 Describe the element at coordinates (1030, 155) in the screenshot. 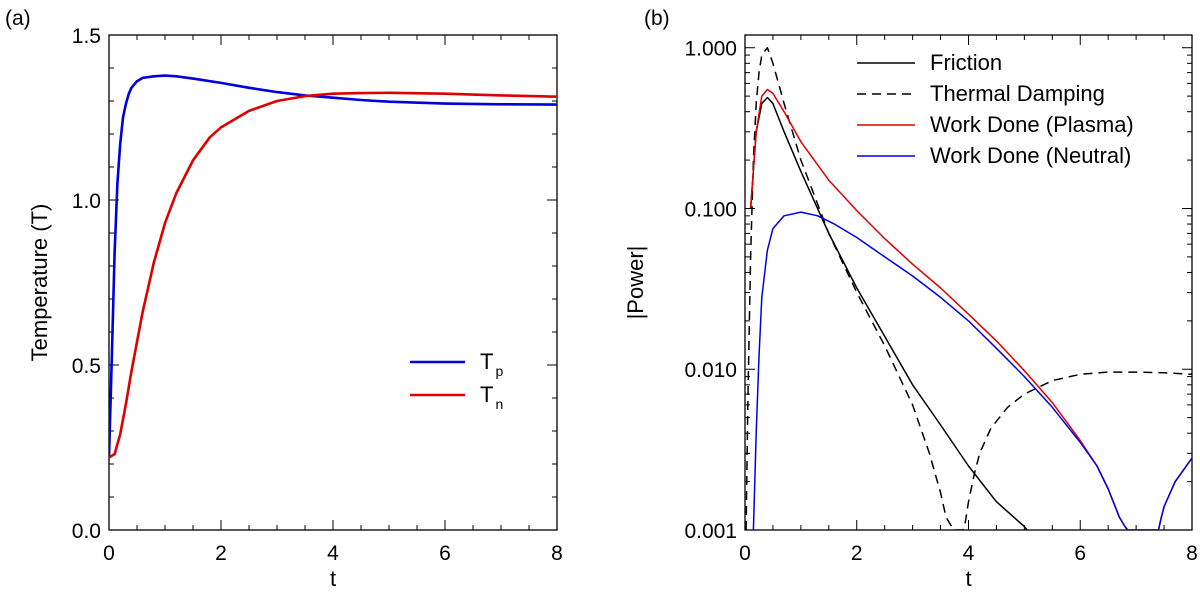

I see `legend-label: Work Done (Neutral)` at that location.